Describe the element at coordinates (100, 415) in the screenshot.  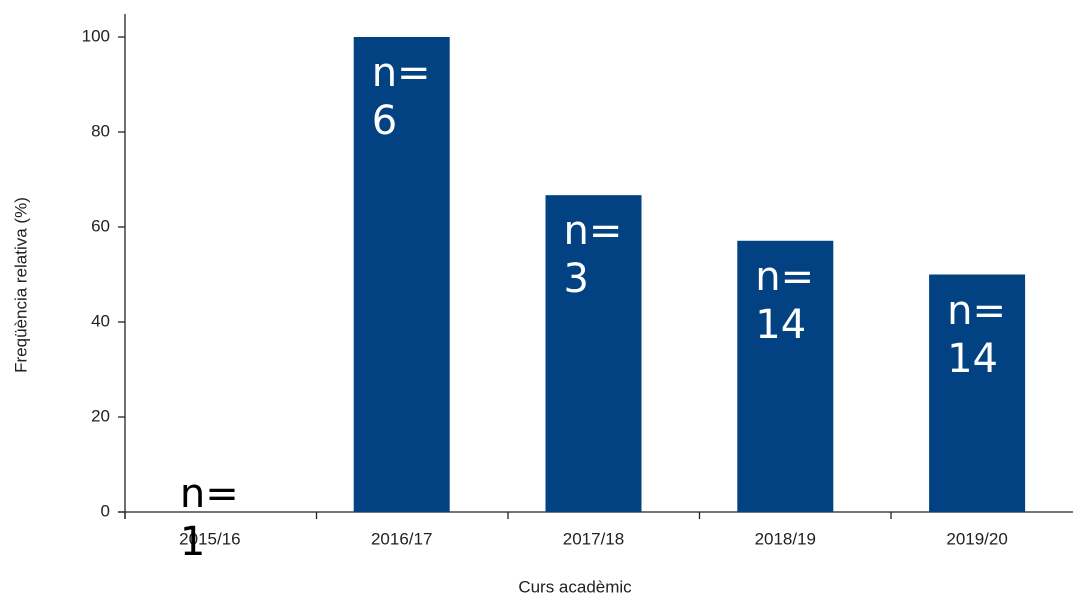
I see `y-tick-label: 20` at that location.